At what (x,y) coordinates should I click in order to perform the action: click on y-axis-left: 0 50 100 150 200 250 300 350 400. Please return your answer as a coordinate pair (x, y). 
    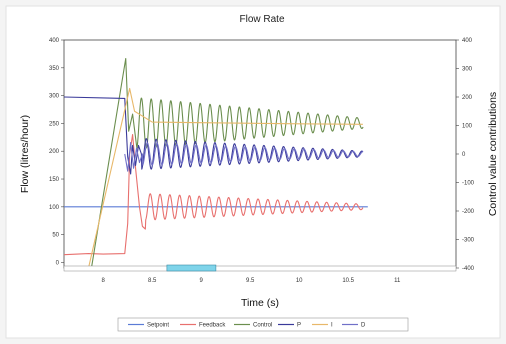
    Looking at the image, I should click on (56, 152).